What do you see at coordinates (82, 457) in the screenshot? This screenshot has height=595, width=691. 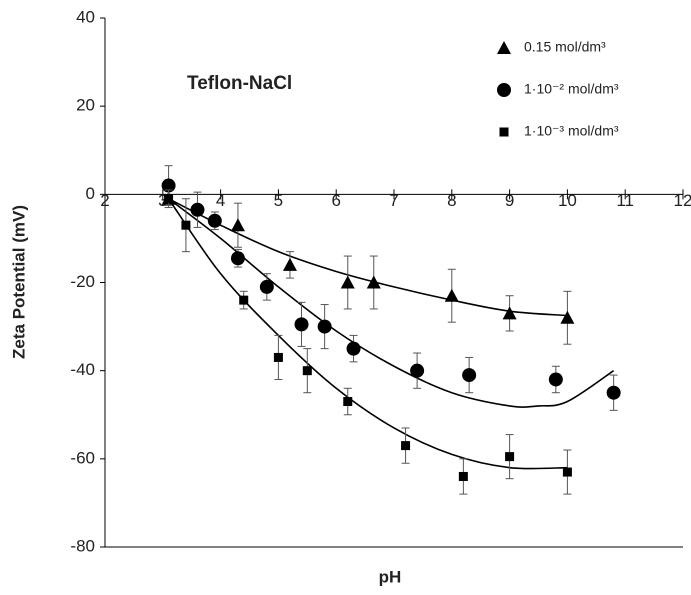 I see `y-tick-label: -60` at bounding box center [82, 457].